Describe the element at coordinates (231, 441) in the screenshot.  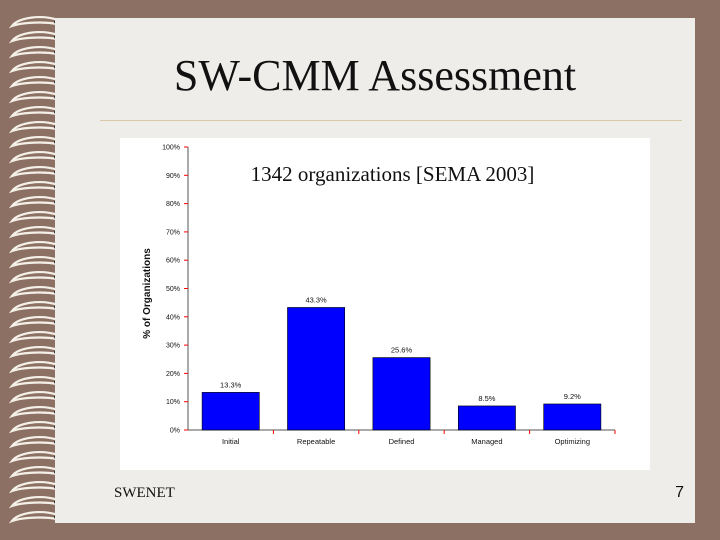
I see `x-tick-label: Initial` at that location.